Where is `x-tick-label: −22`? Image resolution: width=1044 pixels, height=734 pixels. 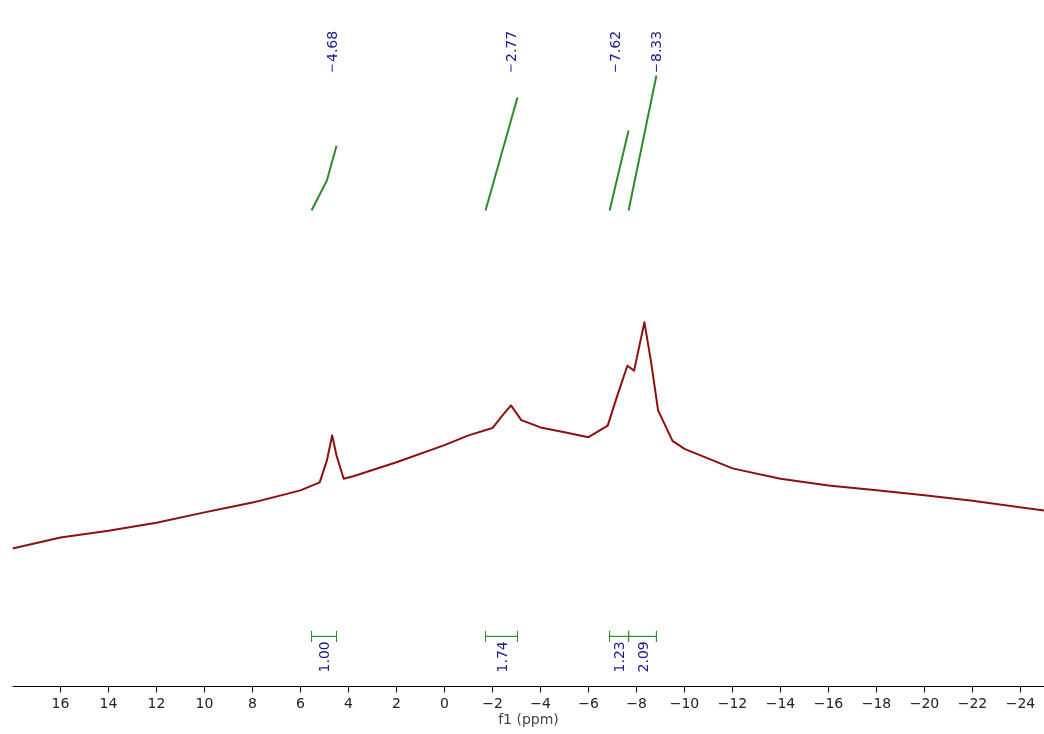 x-tick-label: −22 is located at coordinates (972, 702).